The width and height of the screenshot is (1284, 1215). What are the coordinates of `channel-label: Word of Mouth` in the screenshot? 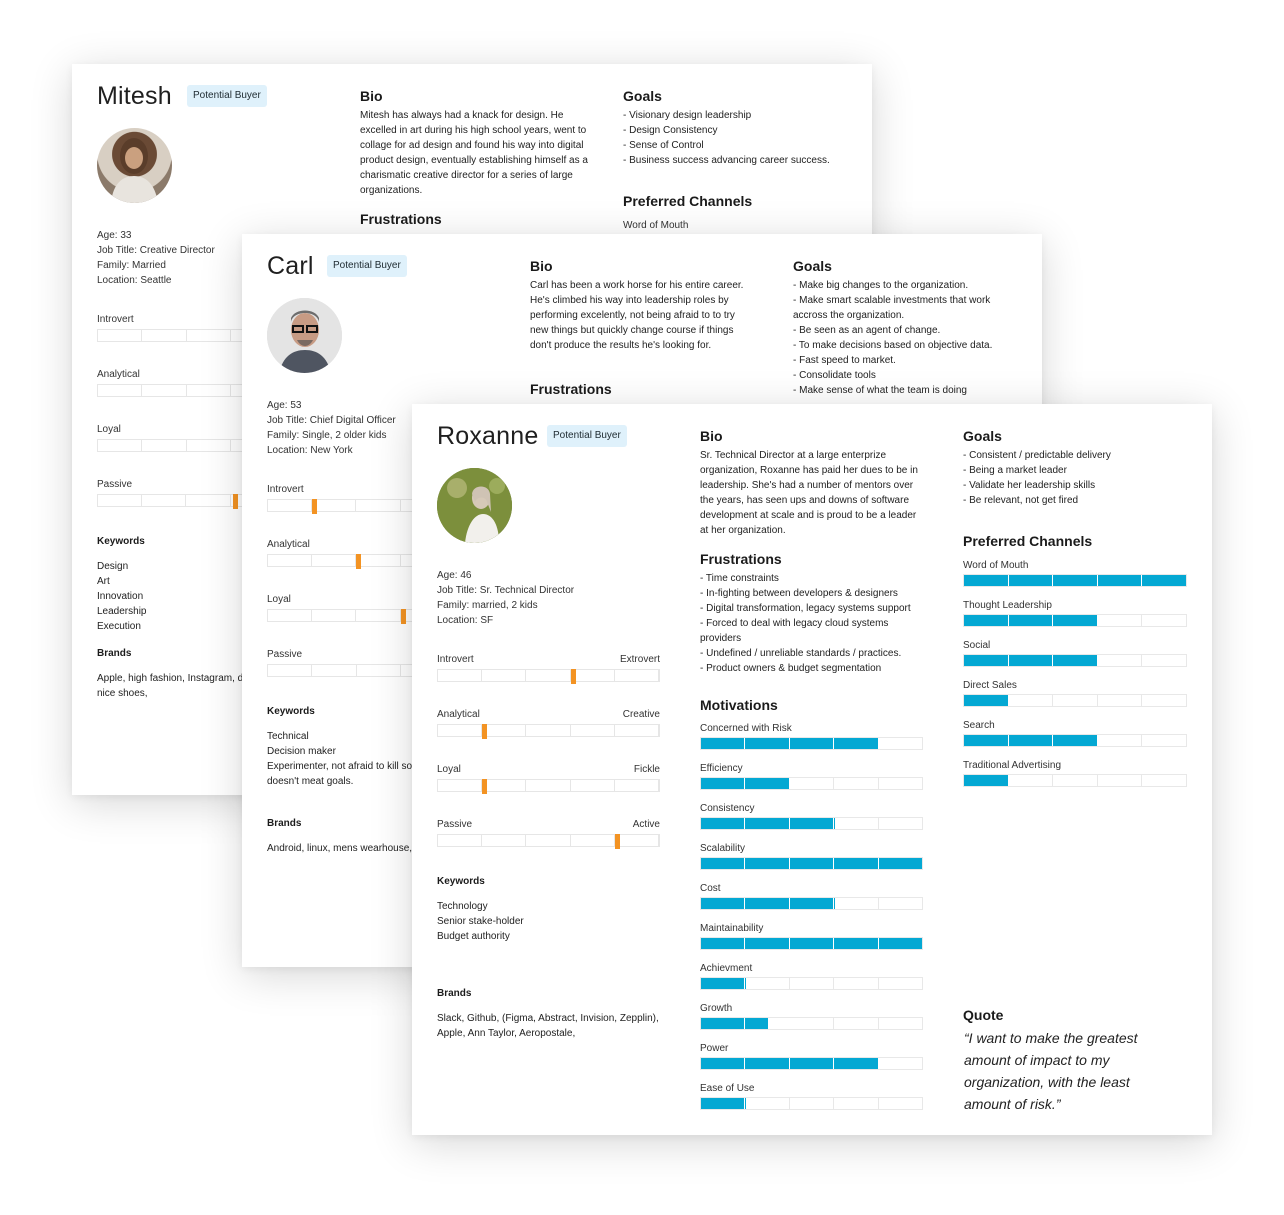 It's located at (996, 565).